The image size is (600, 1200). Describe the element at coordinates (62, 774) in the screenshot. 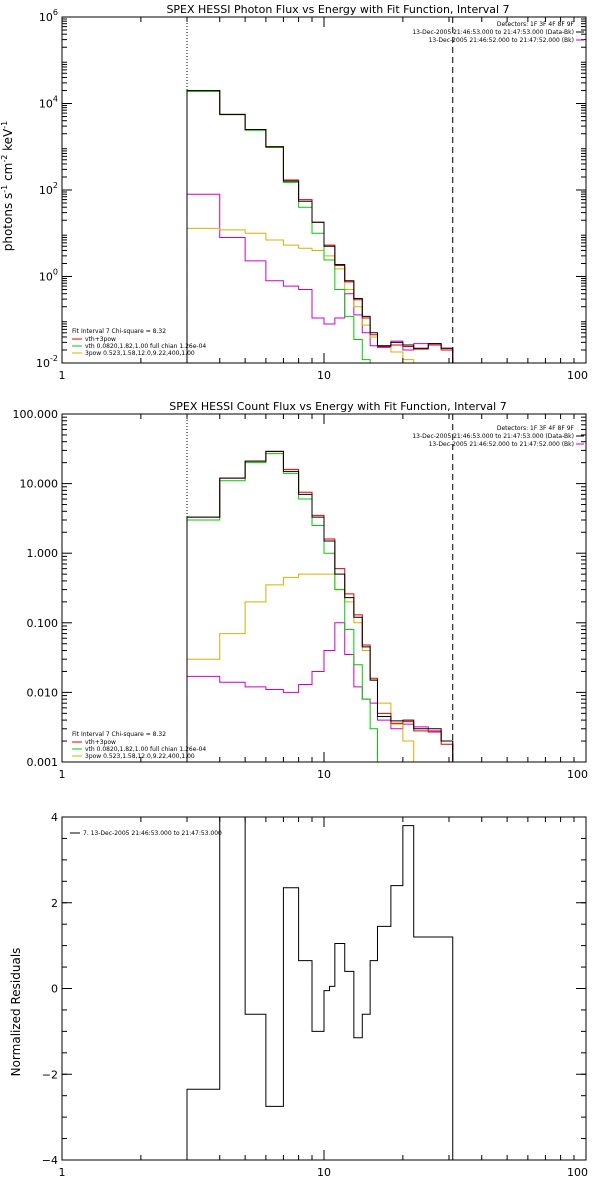

I see `count-flux-x-tick-label: 1` at that location.